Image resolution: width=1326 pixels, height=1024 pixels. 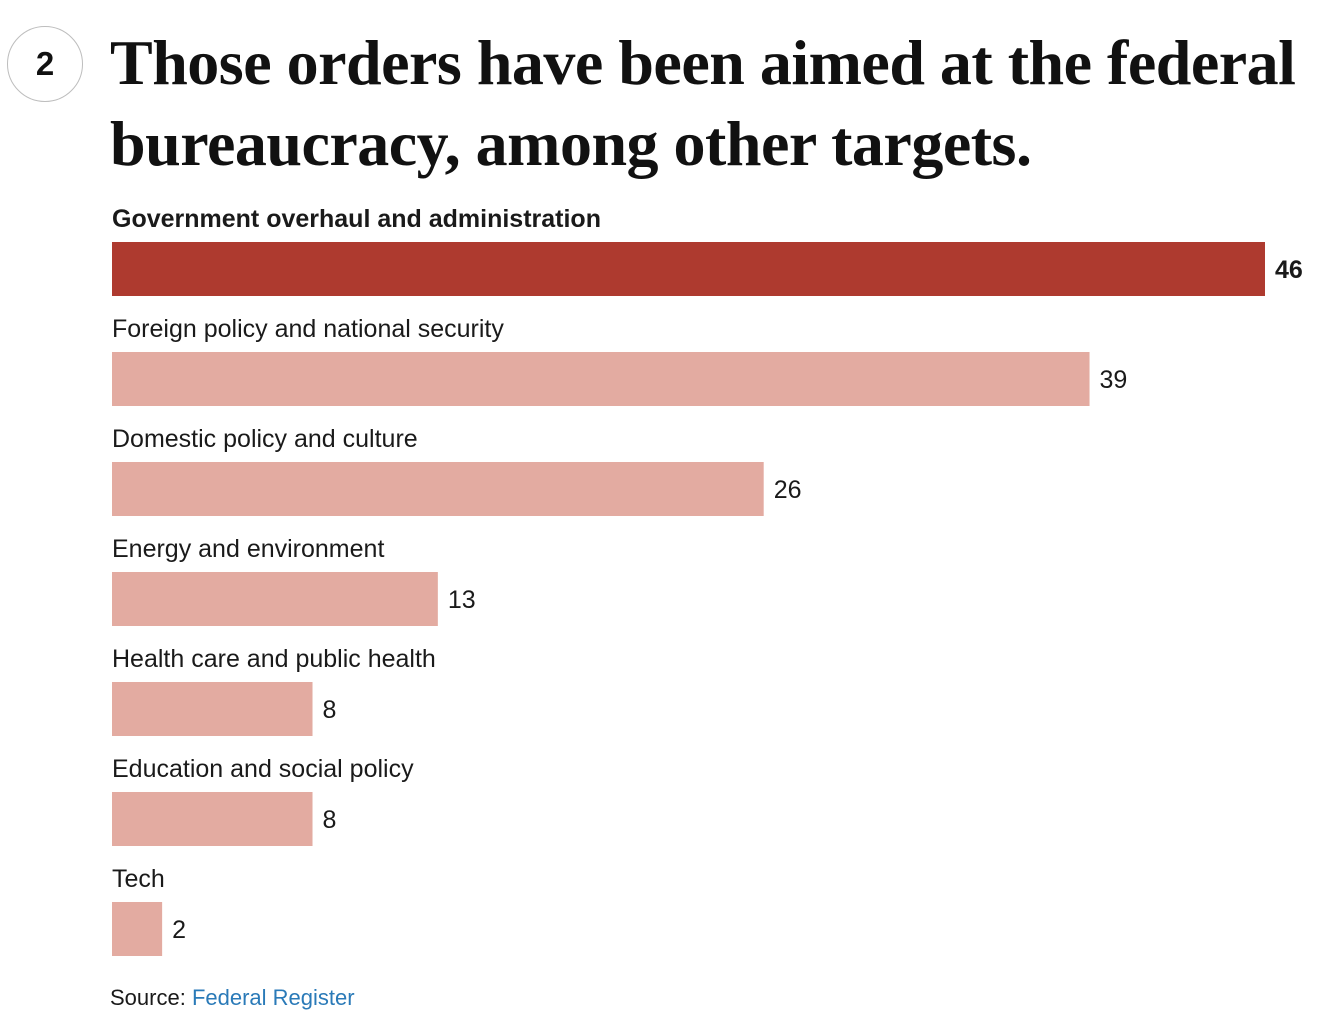 What do you see at coordinates (138, 879) in the screenshot?
I see `category-label: Tech` at bounding box center [138, 879].